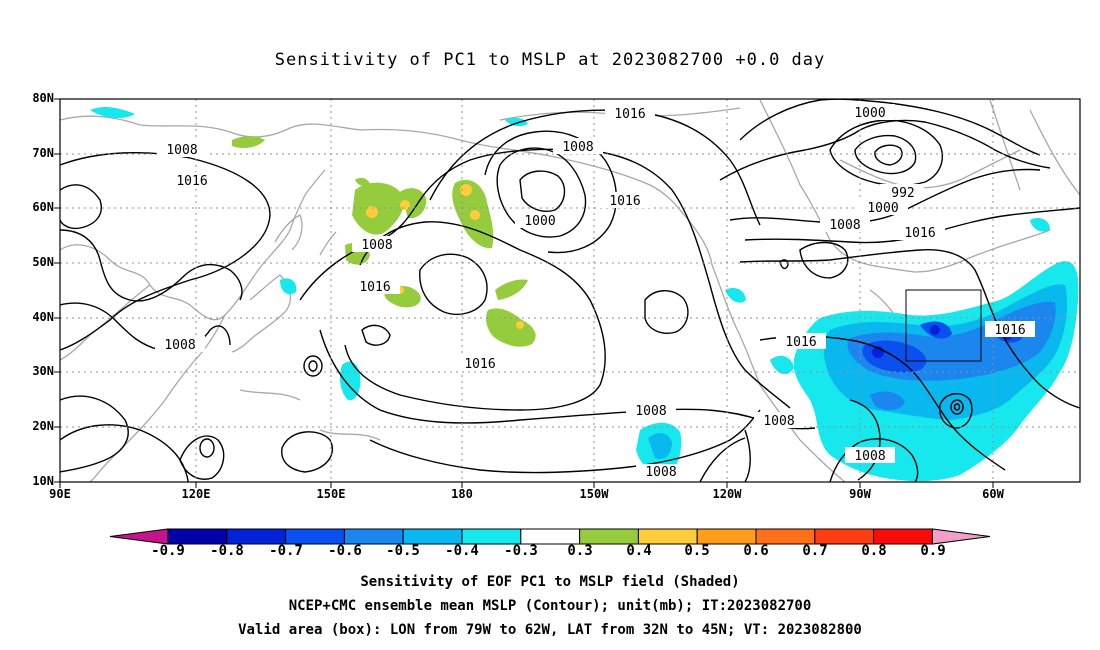  What do you see at coordinates (462, 494) in the screenshot?
I see `lon-label: 180` at bounding box center [462, 494].